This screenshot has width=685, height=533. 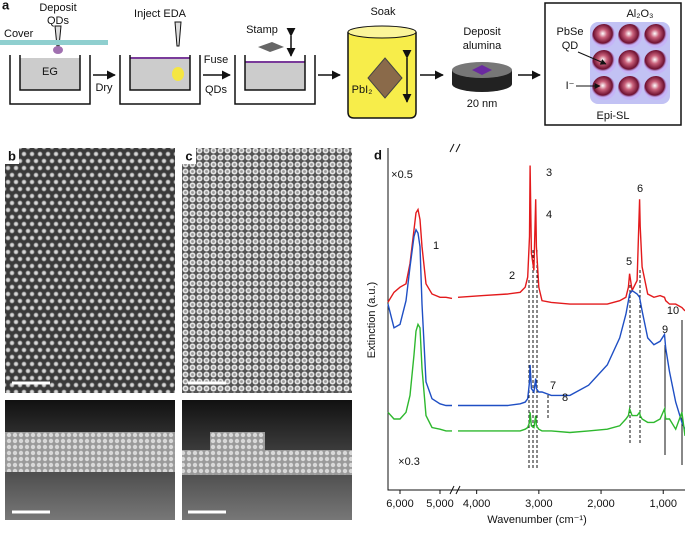 What do you see at coordinates (639, 14) in the screenshot?
I see `step-label: Al₂O₃` at bounding box center [639, 14].